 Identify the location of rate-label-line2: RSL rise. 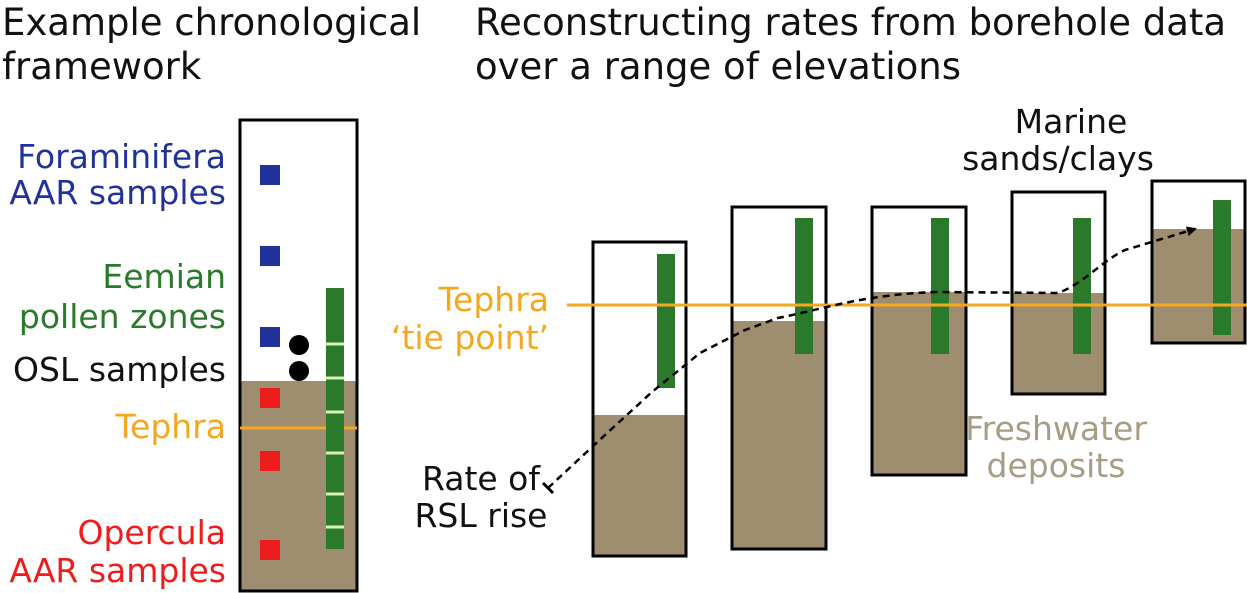
(481, 515).